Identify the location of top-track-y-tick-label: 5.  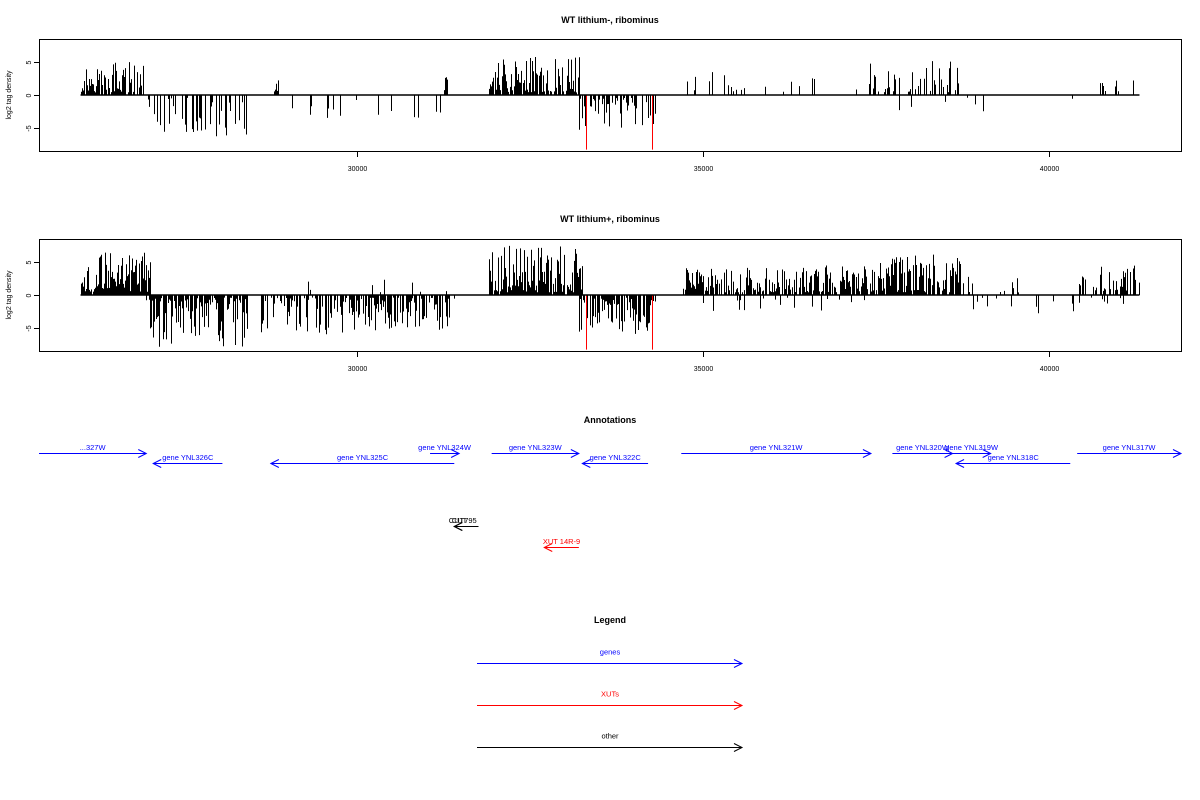
(29, 62).